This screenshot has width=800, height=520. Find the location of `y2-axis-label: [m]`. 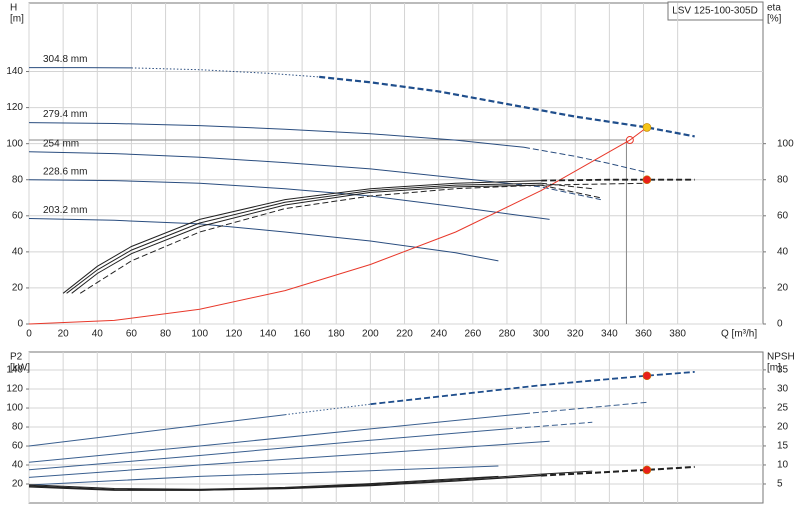

y2-axis-label: [m] is located at coordinates (774, 368).